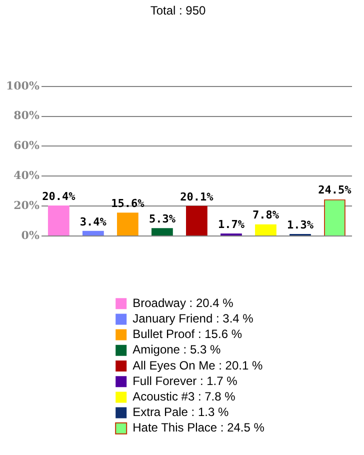  Describe the element at coordinates (178, 11) in the screenshot. I see `chart-title: Total : 950` at that location.